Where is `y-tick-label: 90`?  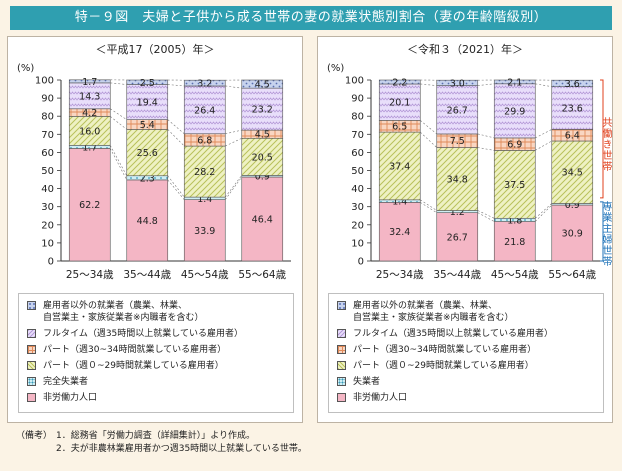
y-tick-label: 90 is located at coordinates (357, 99).